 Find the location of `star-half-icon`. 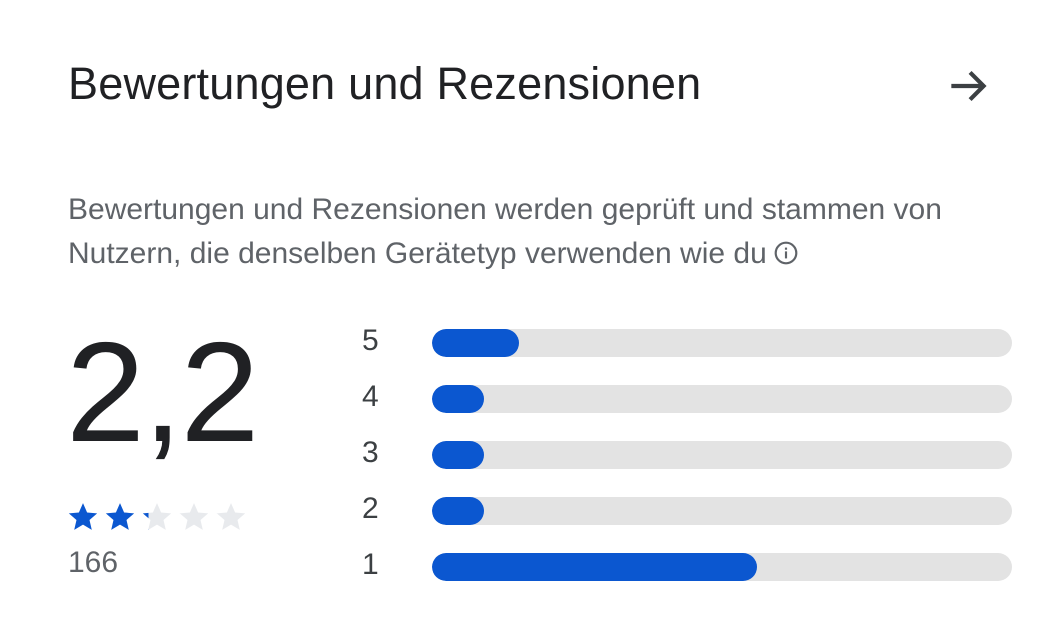

star-half-icon is located at coordinates (157, 516).